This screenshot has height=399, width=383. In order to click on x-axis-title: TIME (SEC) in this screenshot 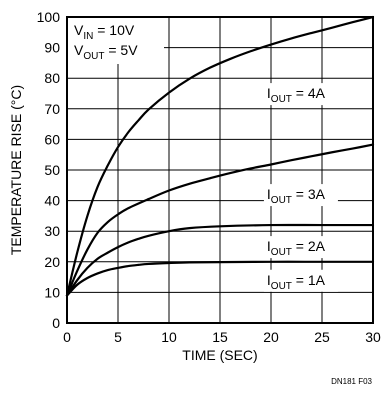, I will do `click(219, 355)`.